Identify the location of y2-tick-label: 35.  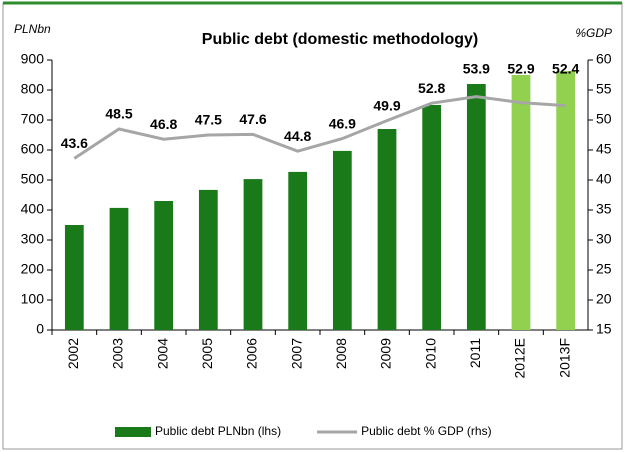
(604, 209).